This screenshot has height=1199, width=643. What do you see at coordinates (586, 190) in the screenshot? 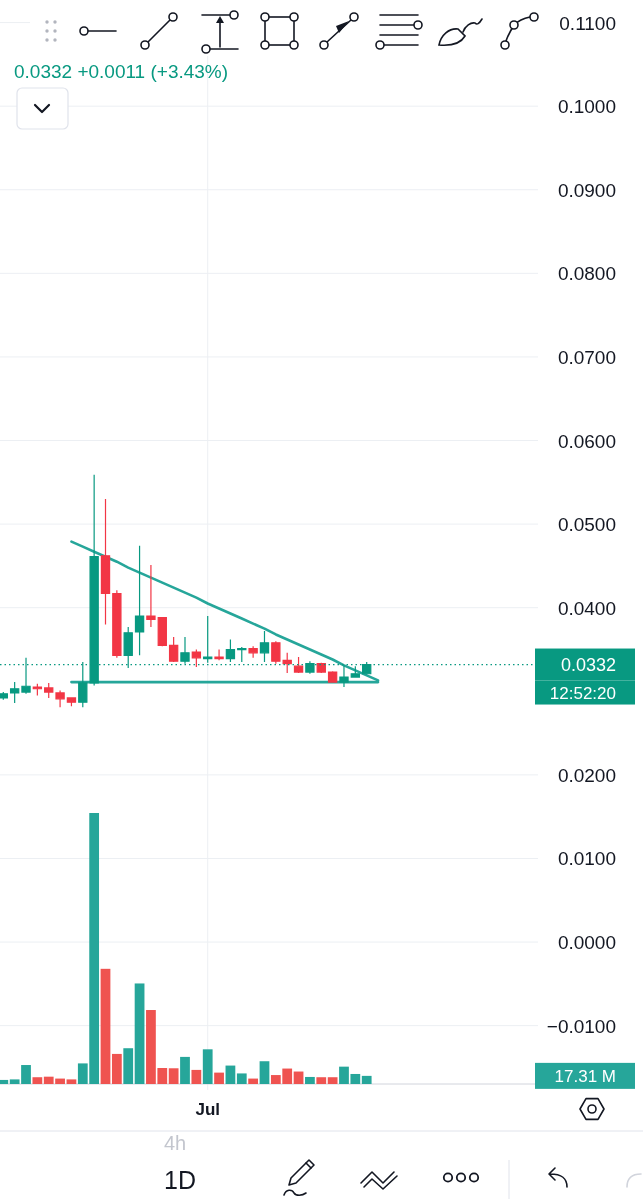
I see `y-tick-label: 0.0900` at bounding box center [586, 190].